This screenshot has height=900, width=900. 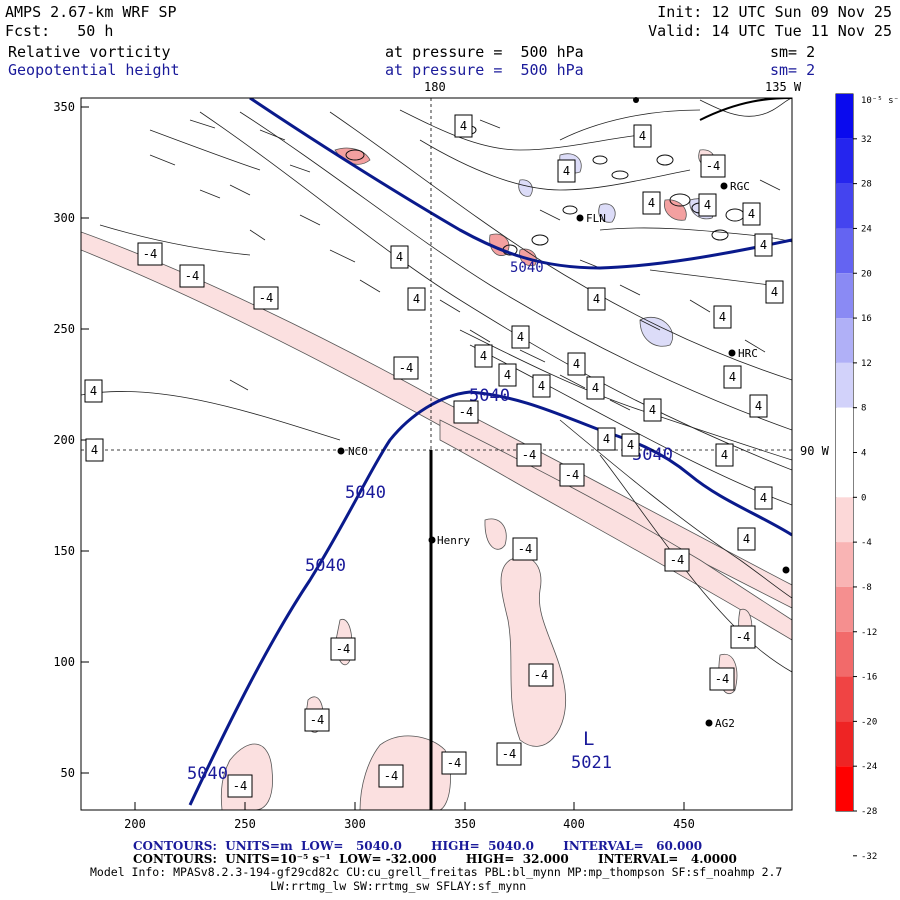 What do you see at coordinates (636, 100) in the screenshot?
I see `station-top-marker` at bounding box center [636, 100].